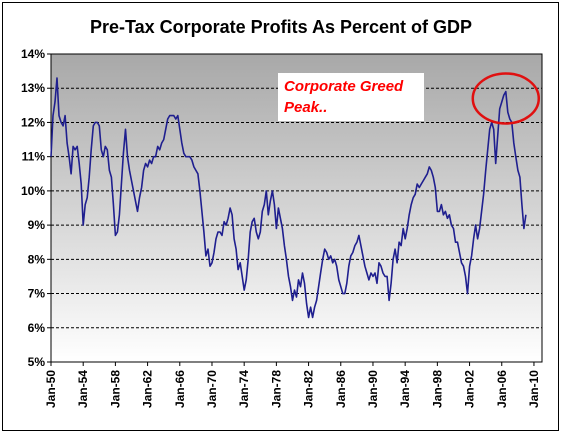  What do you see at coordinates (37, 328) in the screenshot?
I see `y-tick-label: 6%` at bounding box center [37, 328].